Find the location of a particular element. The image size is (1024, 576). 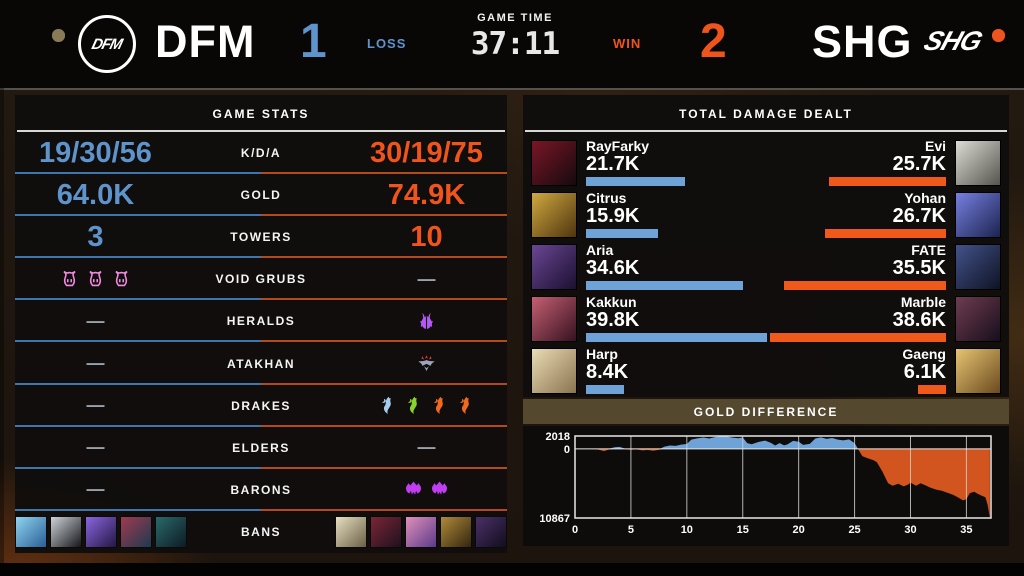

damage-value: 15.9K is located at coordinates (613, 216).